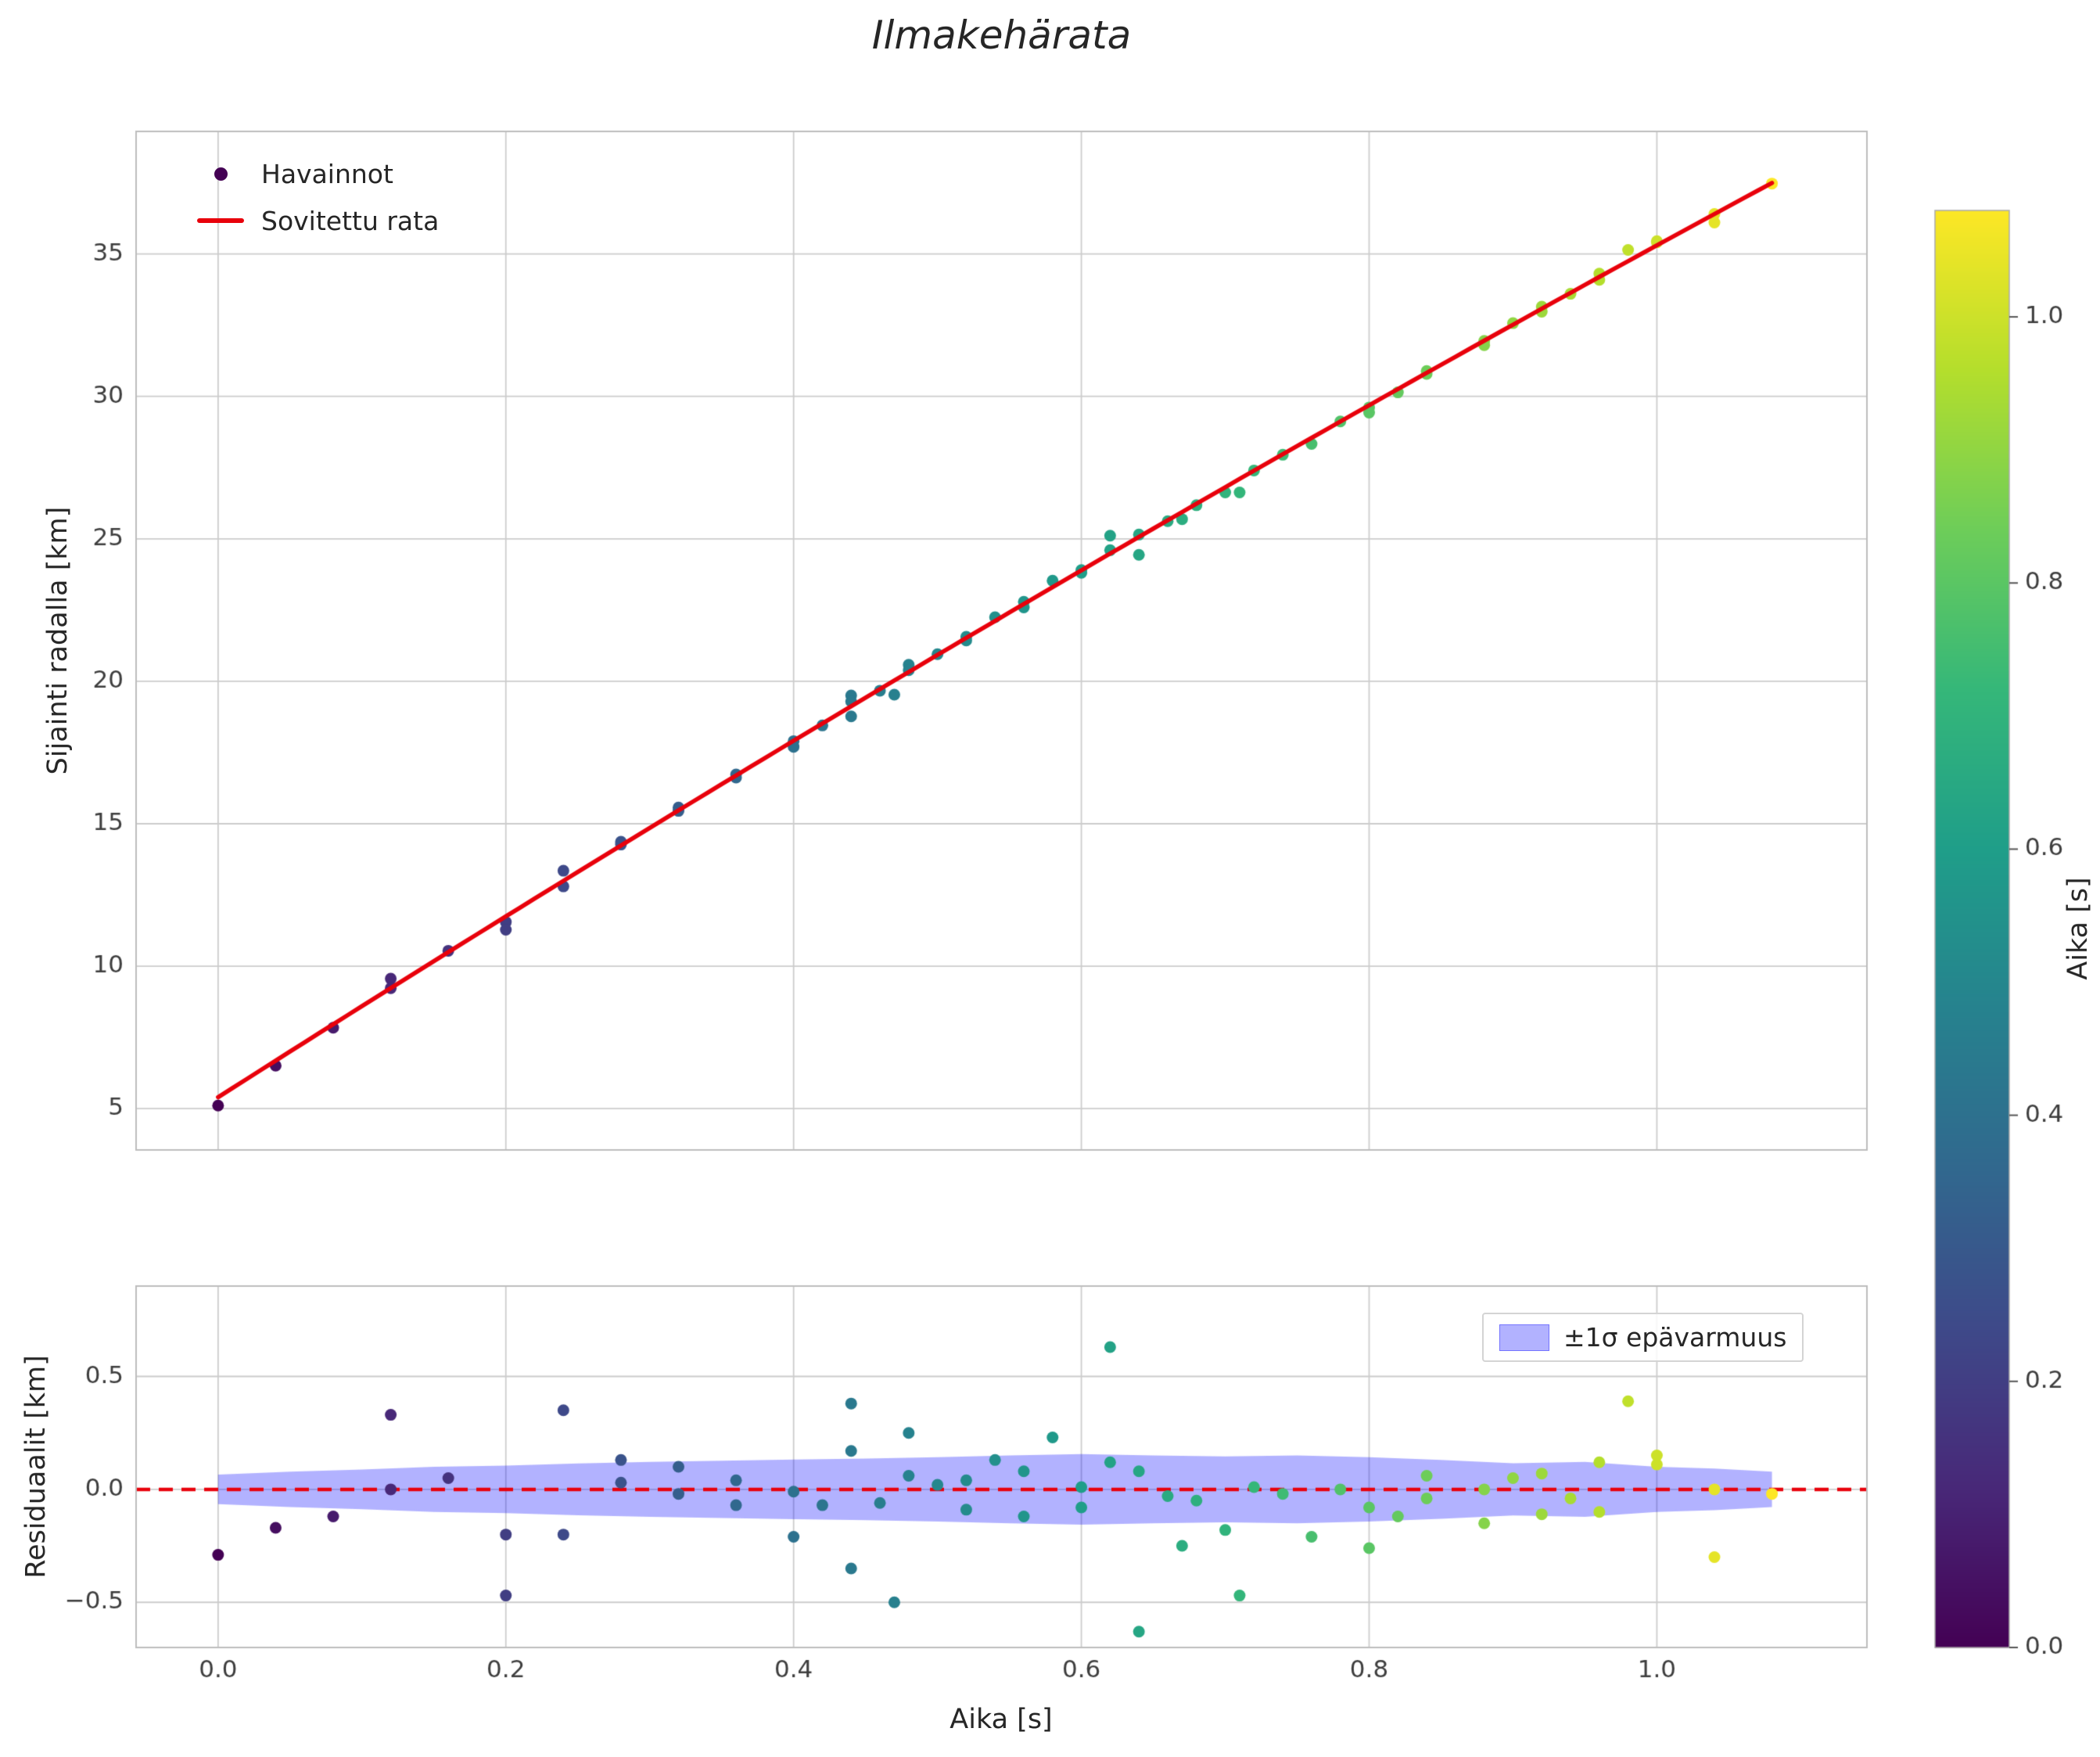 Image resolution: width=2100 pixels, height=1757 pixels. What do you see at coordinates (220, 220) in the screenshot?
I see `fit-line-icon` at bounding box center [220, 220].